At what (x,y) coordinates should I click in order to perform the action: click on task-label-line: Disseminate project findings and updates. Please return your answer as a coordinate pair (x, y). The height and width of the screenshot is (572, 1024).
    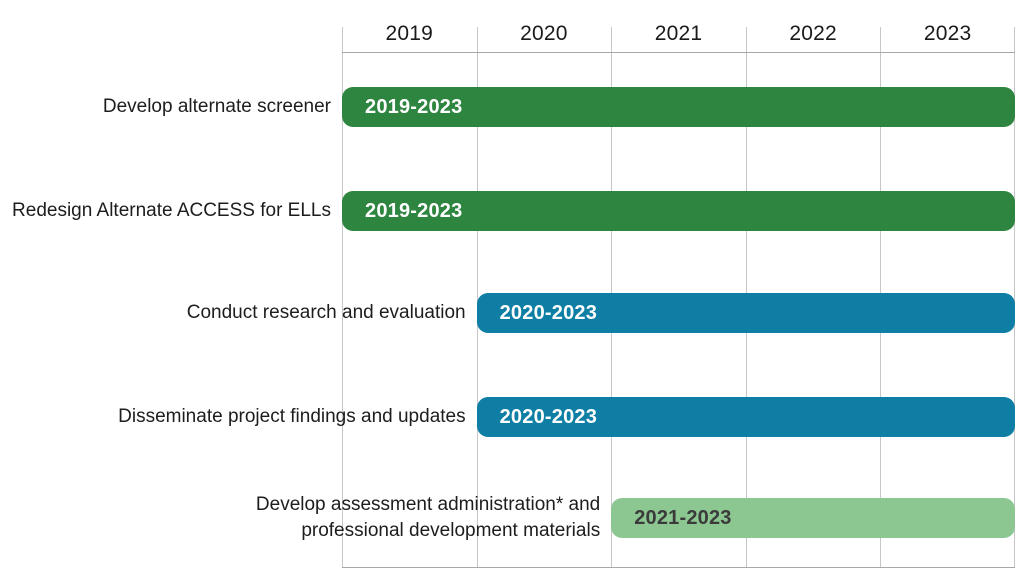
    Looking at the image, I should click on (292, 416).